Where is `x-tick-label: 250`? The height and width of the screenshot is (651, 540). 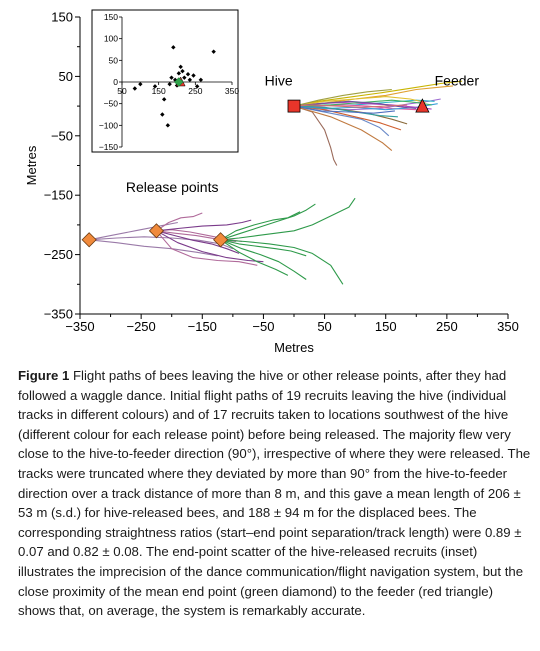
x-tick-label: 250 is located at coordinates (447, 326).